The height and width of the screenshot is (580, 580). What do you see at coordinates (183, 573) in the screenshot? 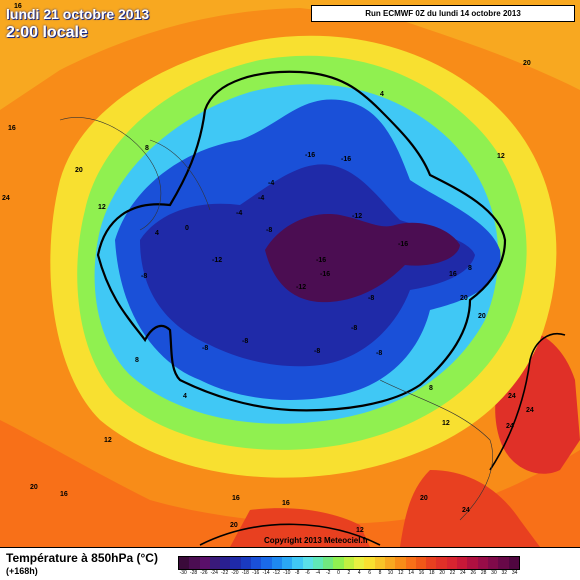
I see `scale-label: -30` at bounding box center [183, 573].